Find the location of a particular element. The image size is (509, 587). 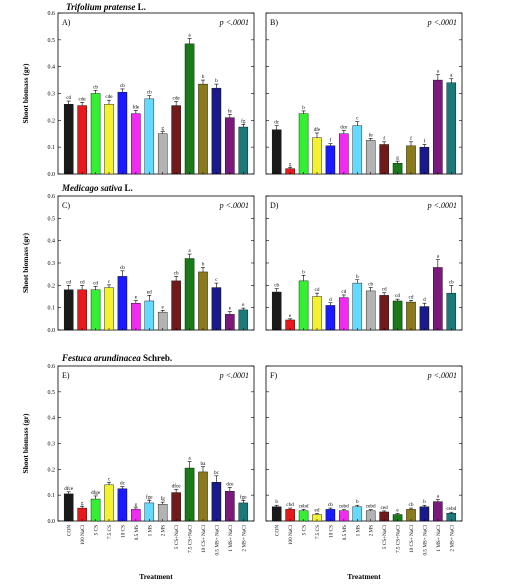

panel-6-xtick-label: 5 CS is located at coordinates (305, 530).